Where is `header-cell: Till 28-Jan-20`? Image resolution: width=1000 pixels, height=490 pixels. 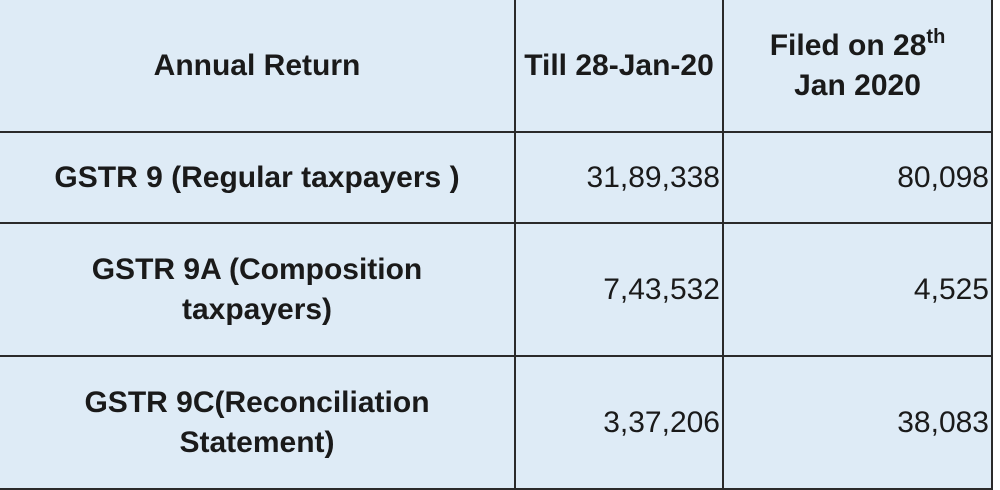 header-cell: Till 28-Jan-20 is located at coordinates (619, 66).